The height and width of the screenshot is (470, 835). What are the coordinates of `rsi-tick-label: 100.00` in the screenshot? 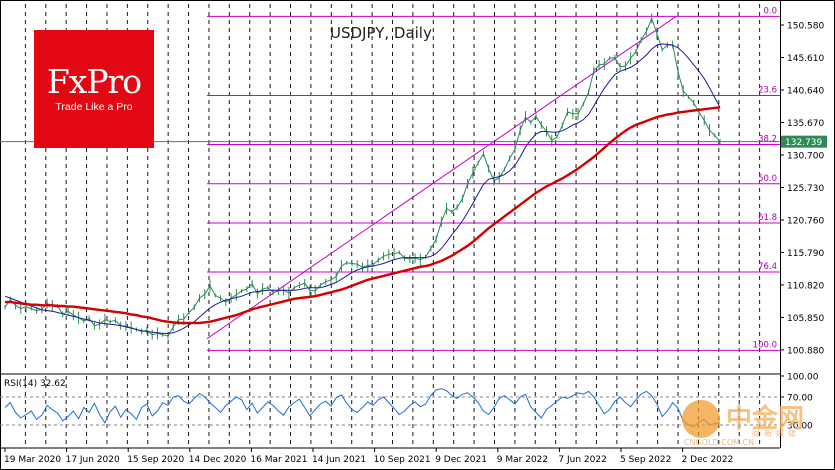 It's located at (803, 378).